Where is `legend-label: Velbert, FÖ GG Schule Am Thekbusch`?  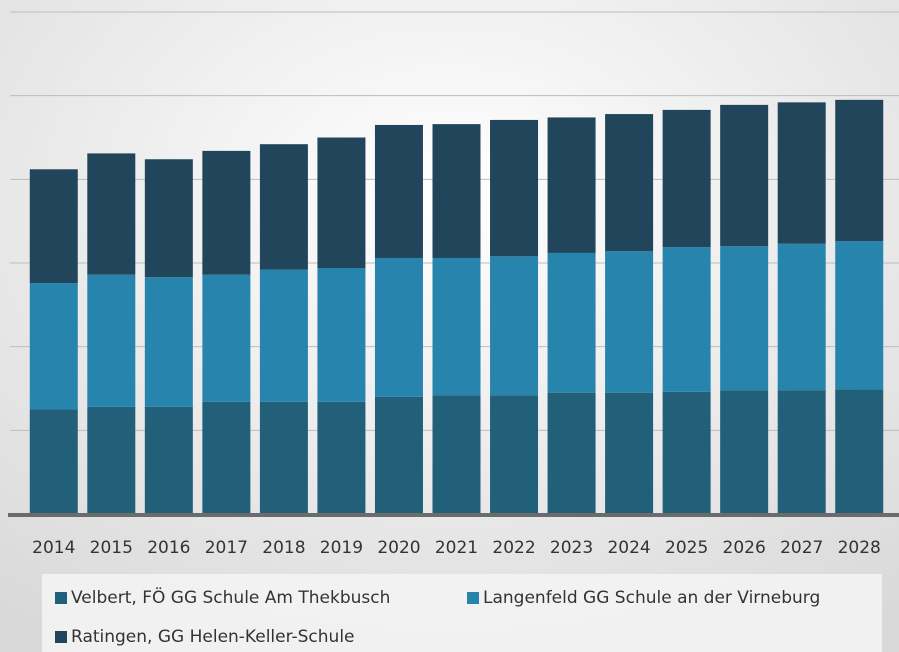
legend-label: Velbert, FÖ GG Schule Am Thekbusch is located at coordinates (230, 597).